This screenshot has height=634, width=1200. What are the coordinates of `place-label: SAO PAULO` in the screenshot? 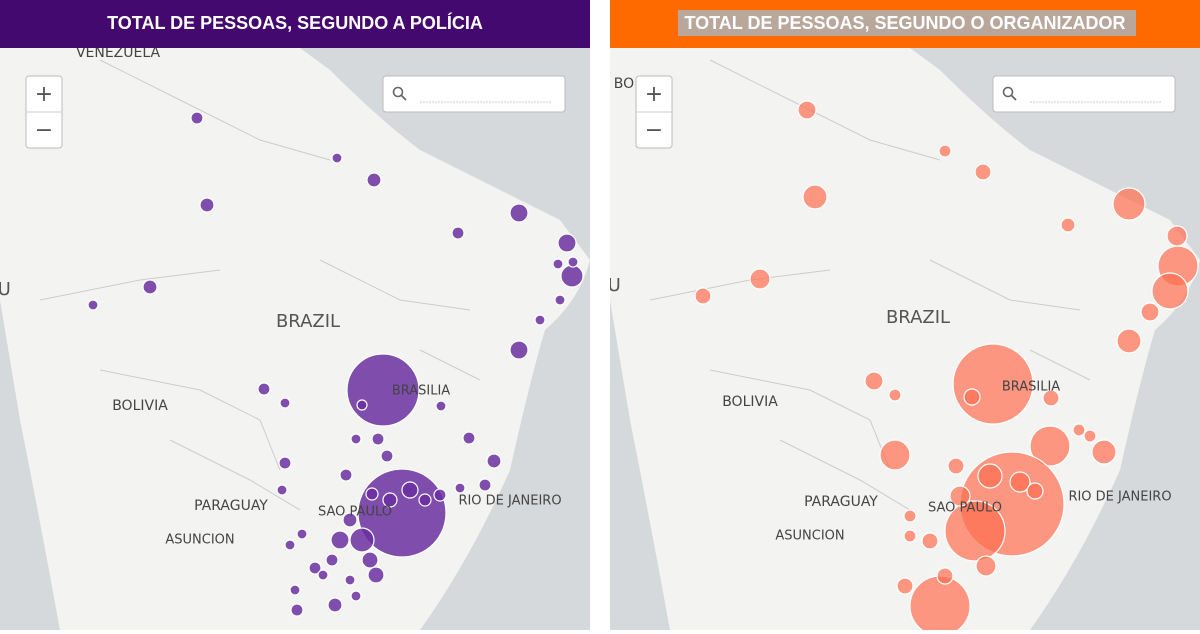 It's located at (965, 508).